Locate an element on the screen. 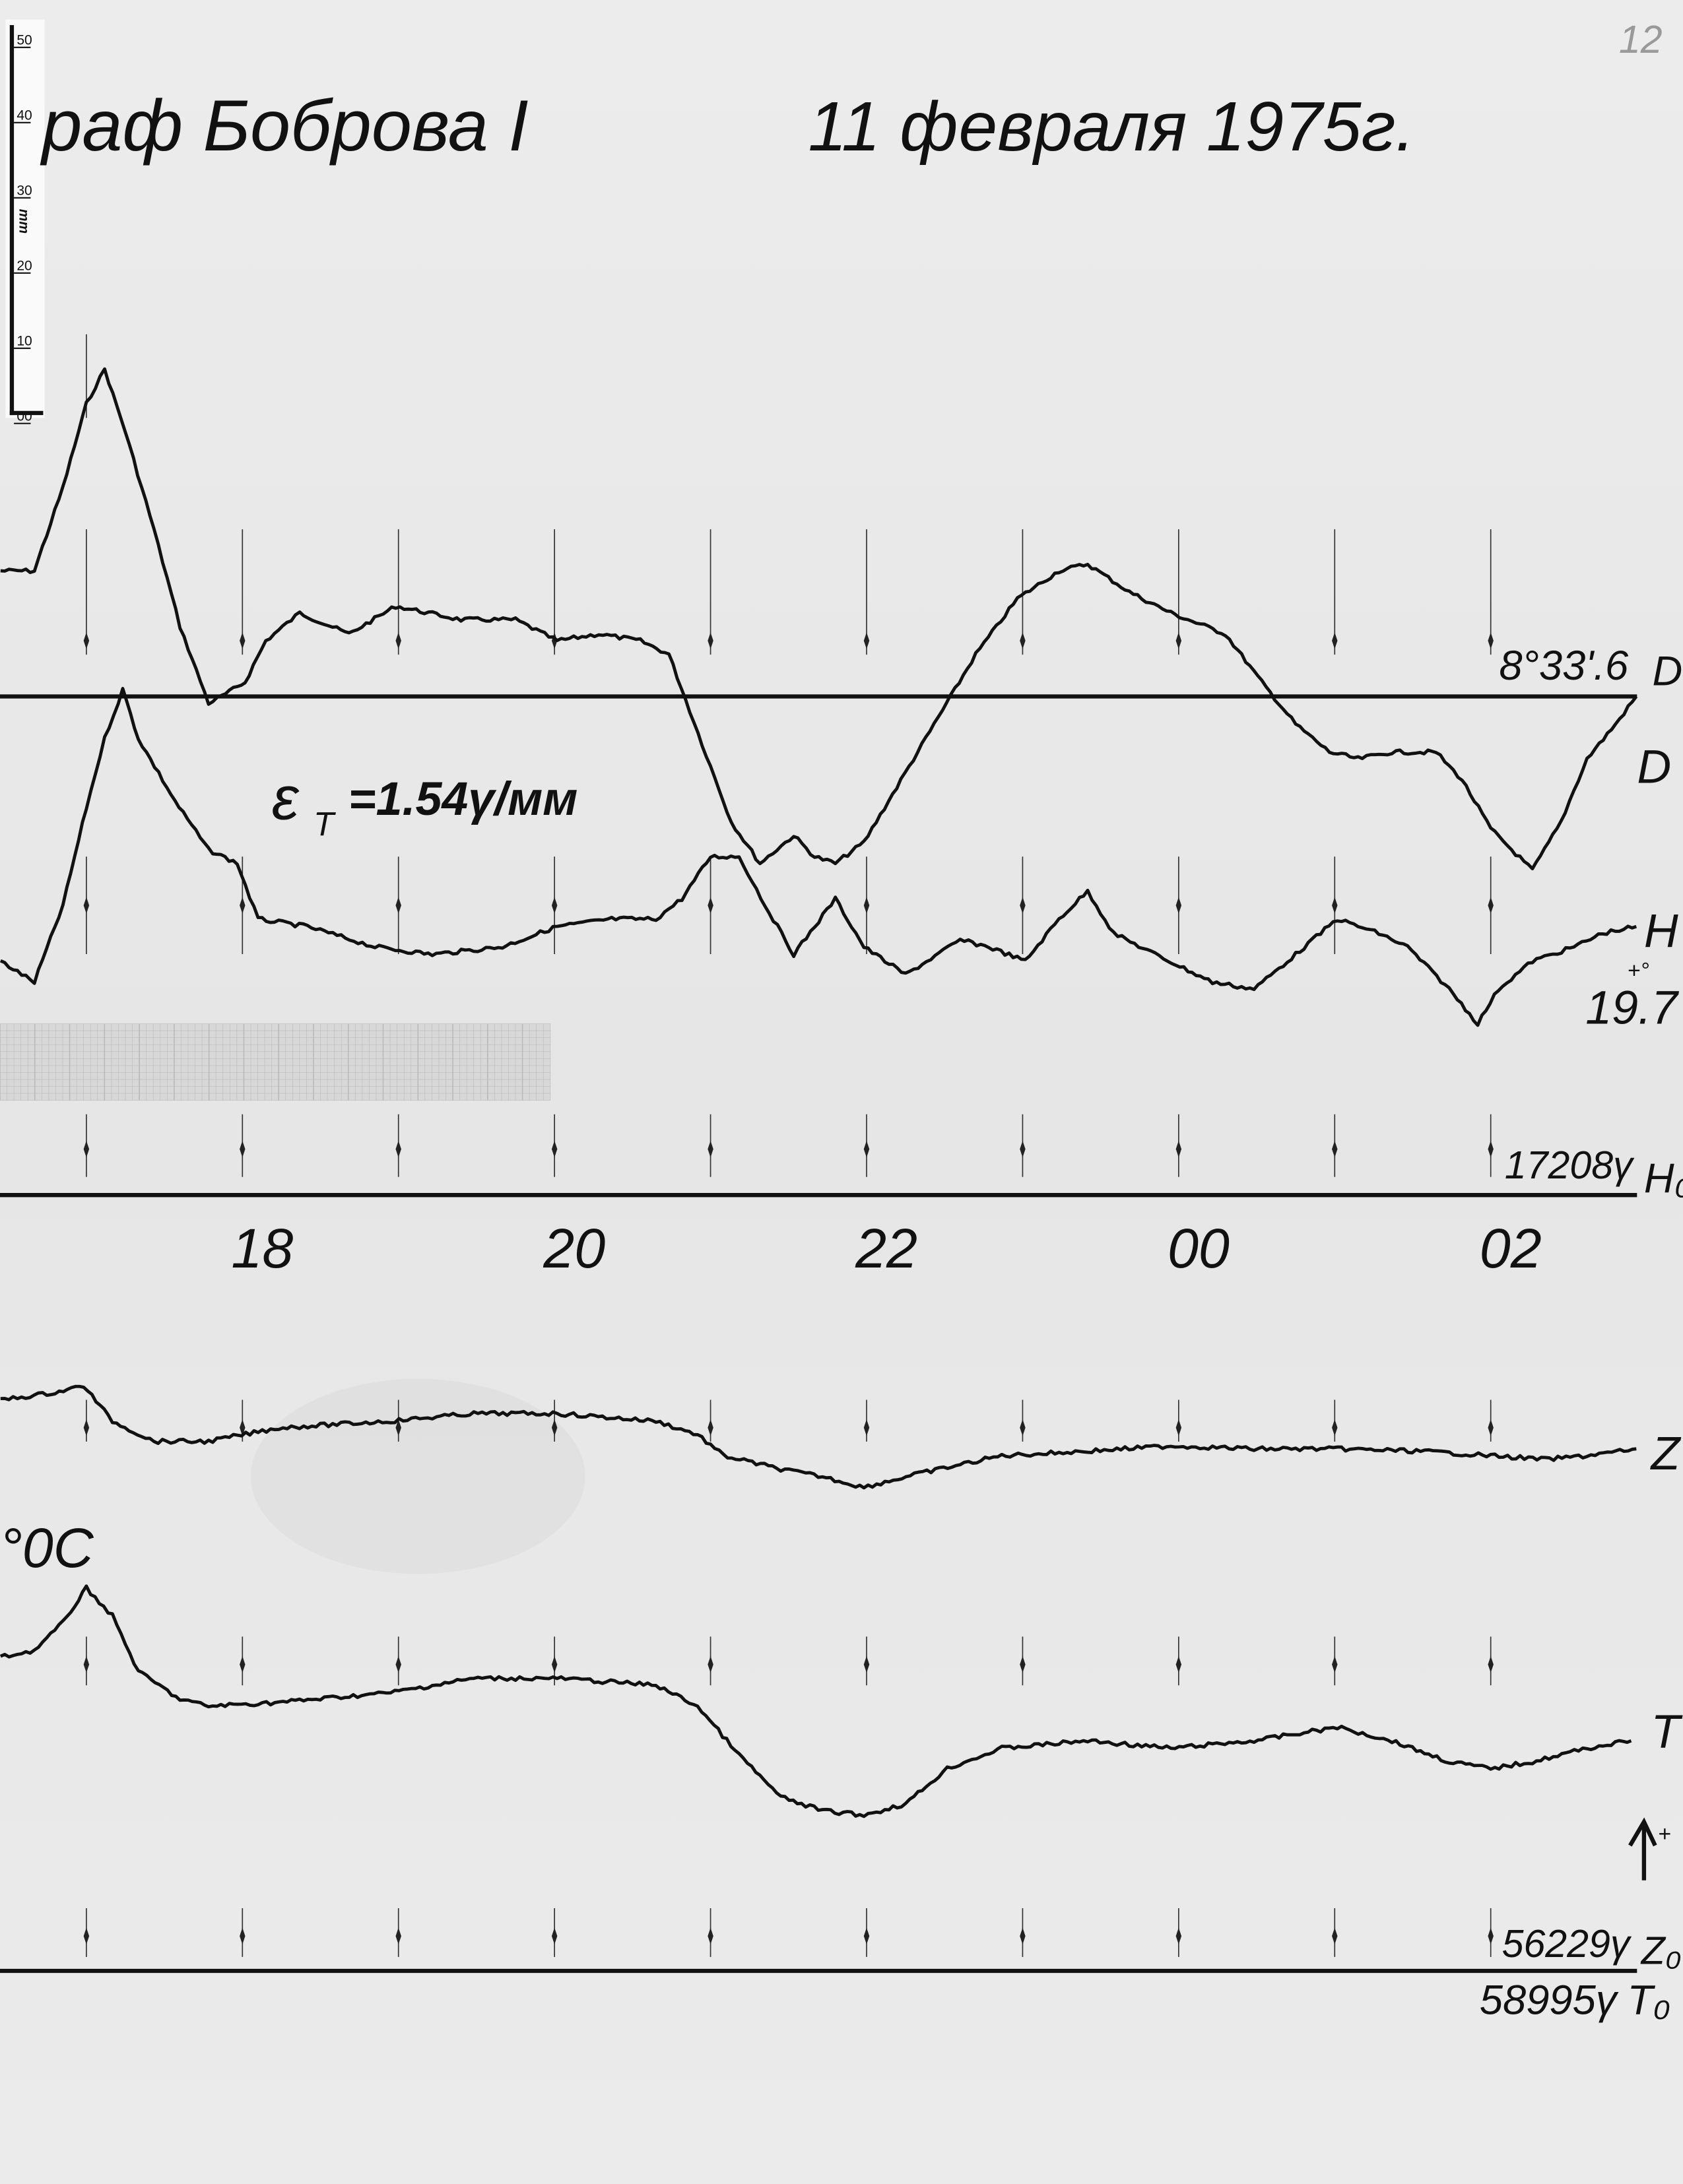 This screenshot has height=2184, width=1683. ruler-label: 30 is located at coordinates (24, 191).